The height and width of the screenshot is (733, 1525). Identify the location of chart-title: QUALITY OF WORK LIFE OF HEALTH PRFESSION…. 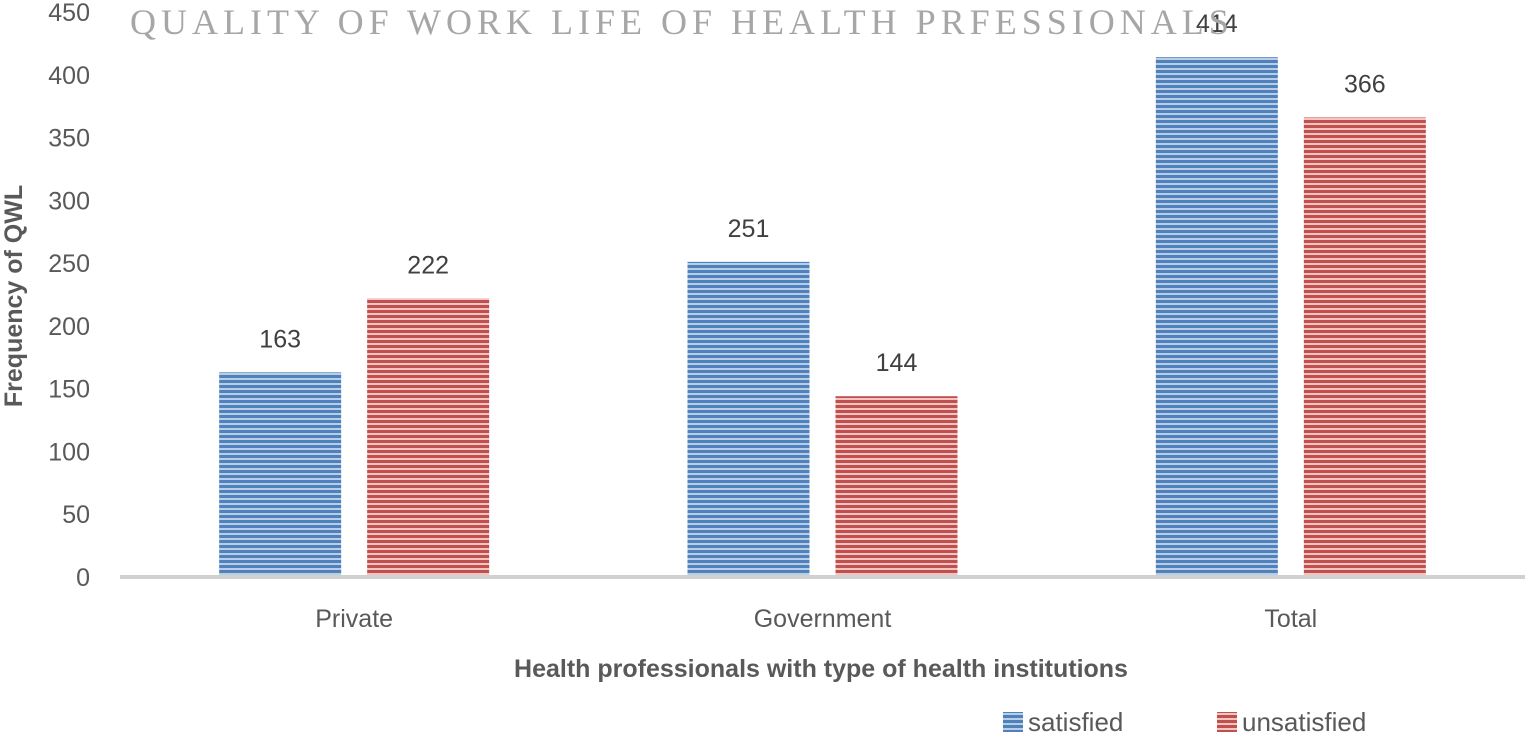
(682, 22).